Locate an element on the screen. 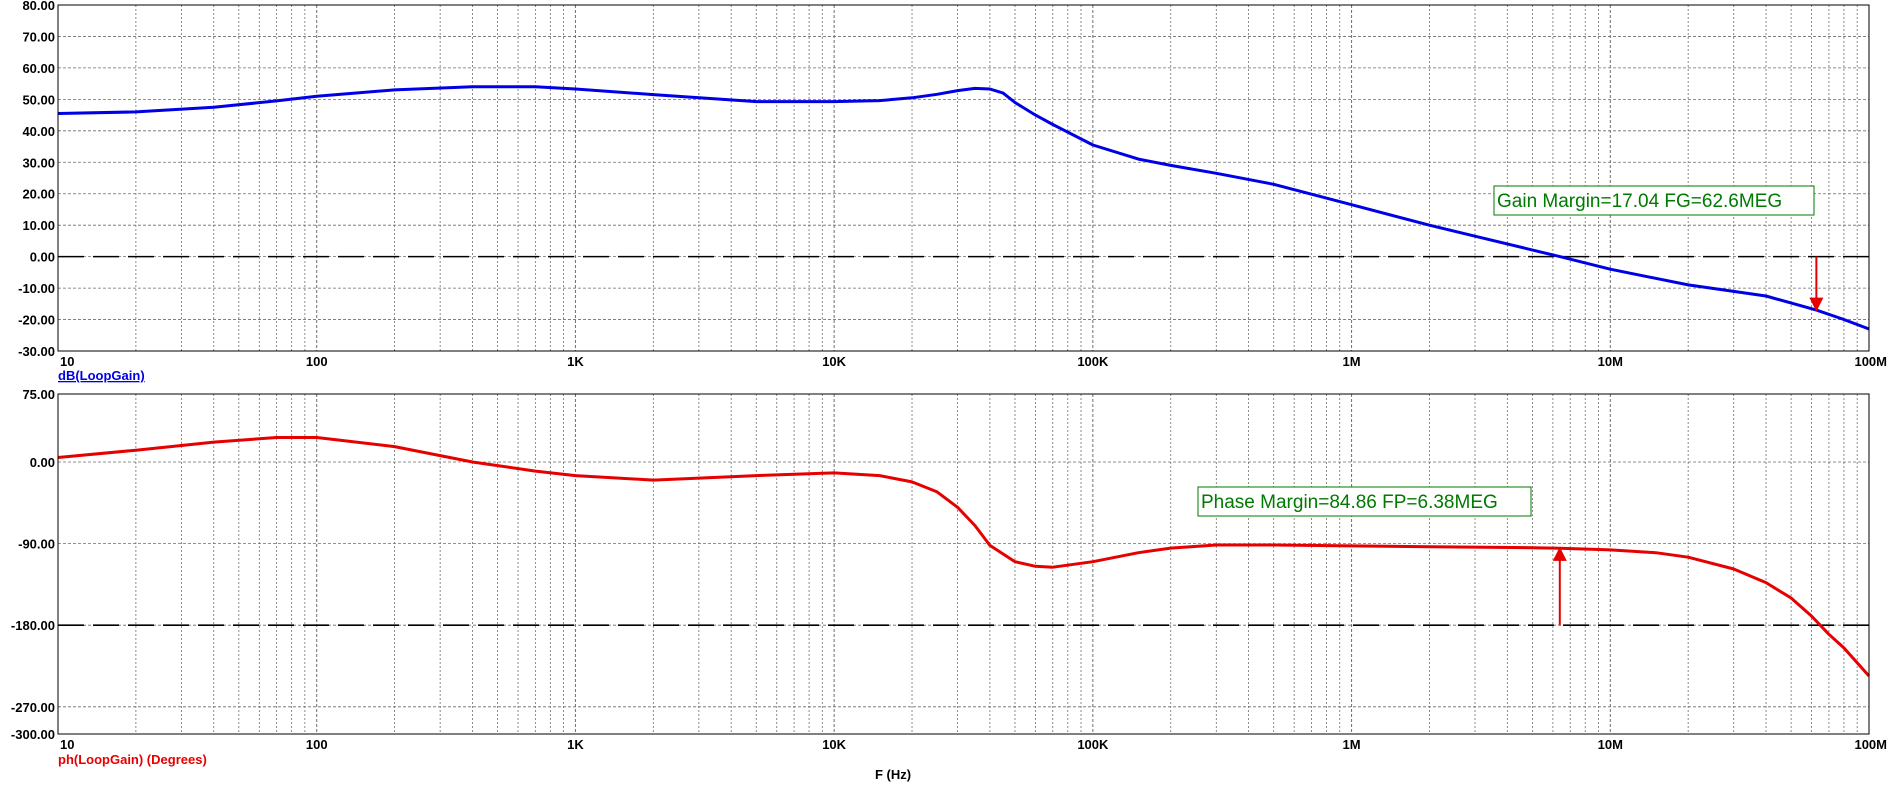  gain-y-tick-label: 50.00 is located at coordinates (38, 99).